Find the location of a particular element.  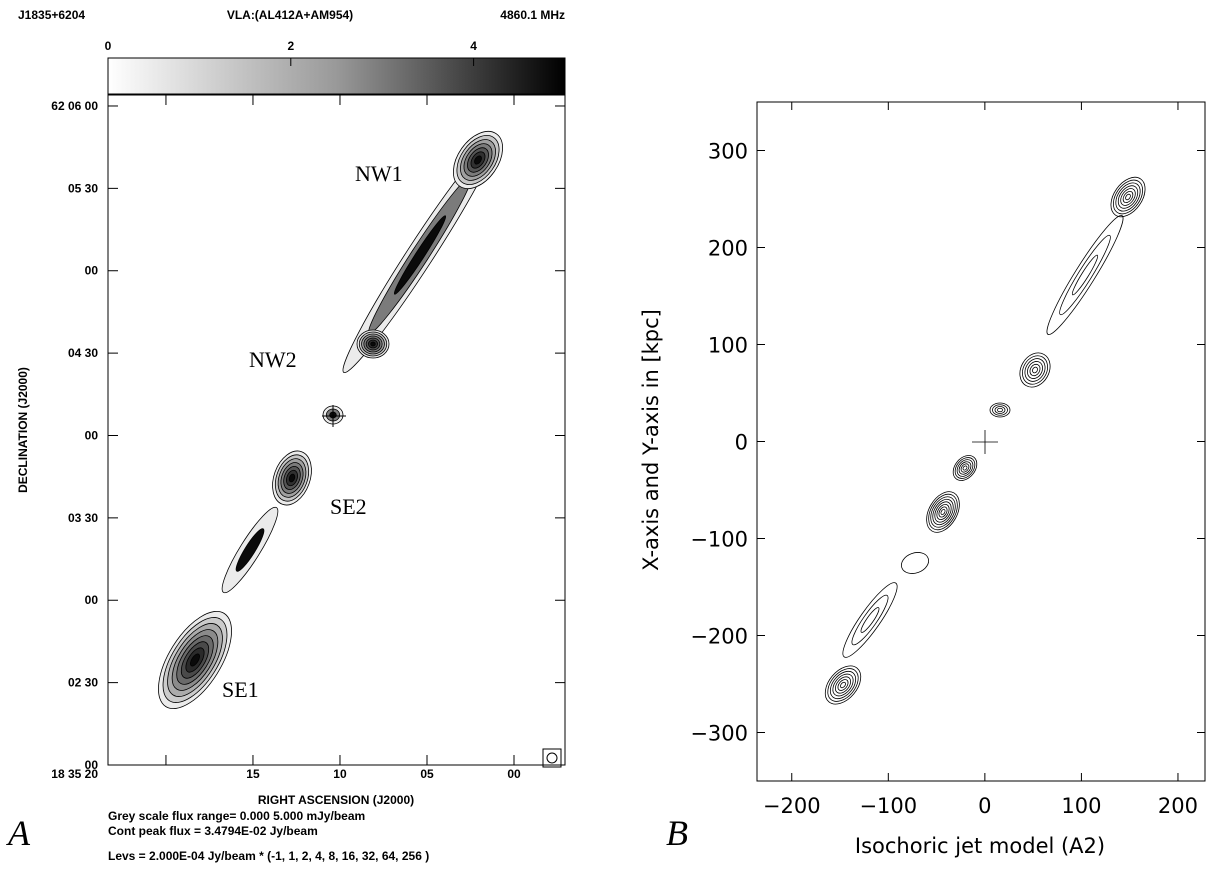

y-tick-label: 02 30 is located at coordinates (83, 683).